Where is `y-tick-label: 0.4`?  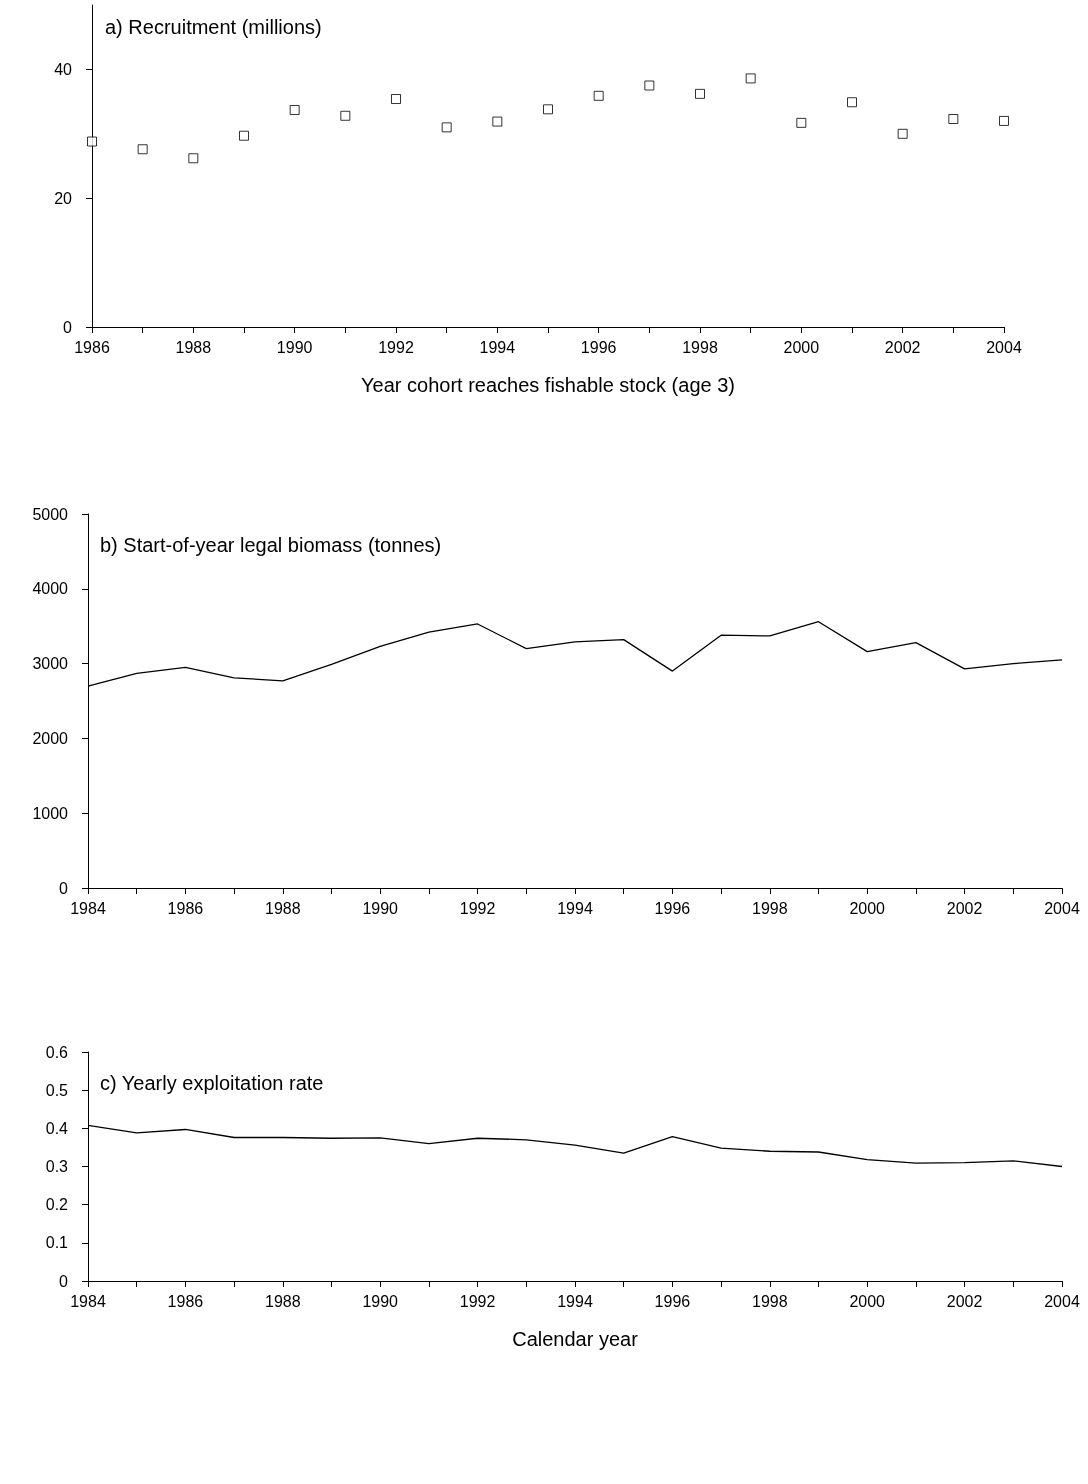
y-tick-label: 0.4 is located at coordinates (57, 1128).